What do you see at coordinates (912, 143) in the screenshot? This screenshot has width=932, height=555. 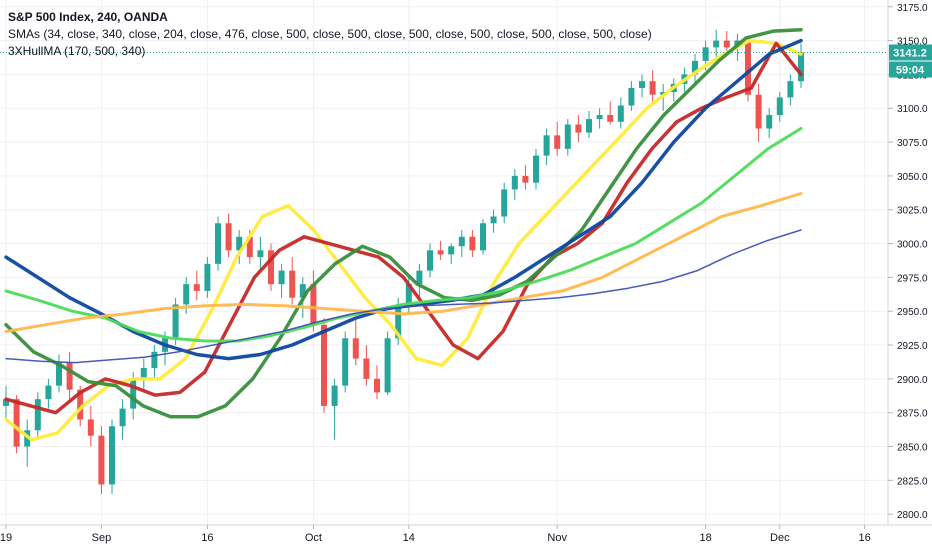 I see `y-tick-label: 3075.0` at bounding box center [912, 143].